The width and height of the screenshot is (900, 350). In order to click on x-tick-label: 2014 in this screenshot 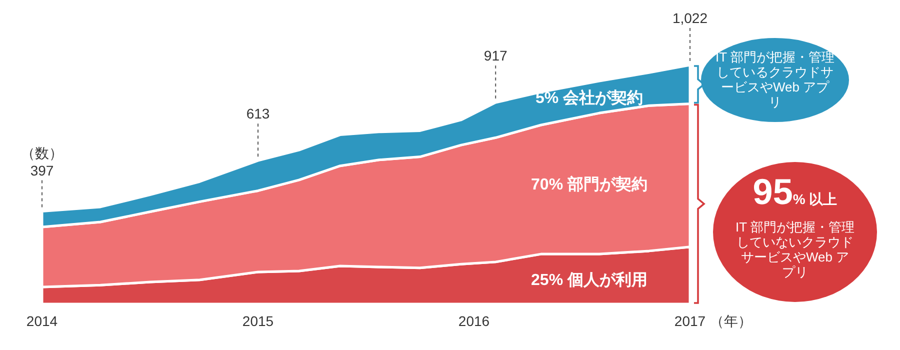, I will do `click(42, 321)`.